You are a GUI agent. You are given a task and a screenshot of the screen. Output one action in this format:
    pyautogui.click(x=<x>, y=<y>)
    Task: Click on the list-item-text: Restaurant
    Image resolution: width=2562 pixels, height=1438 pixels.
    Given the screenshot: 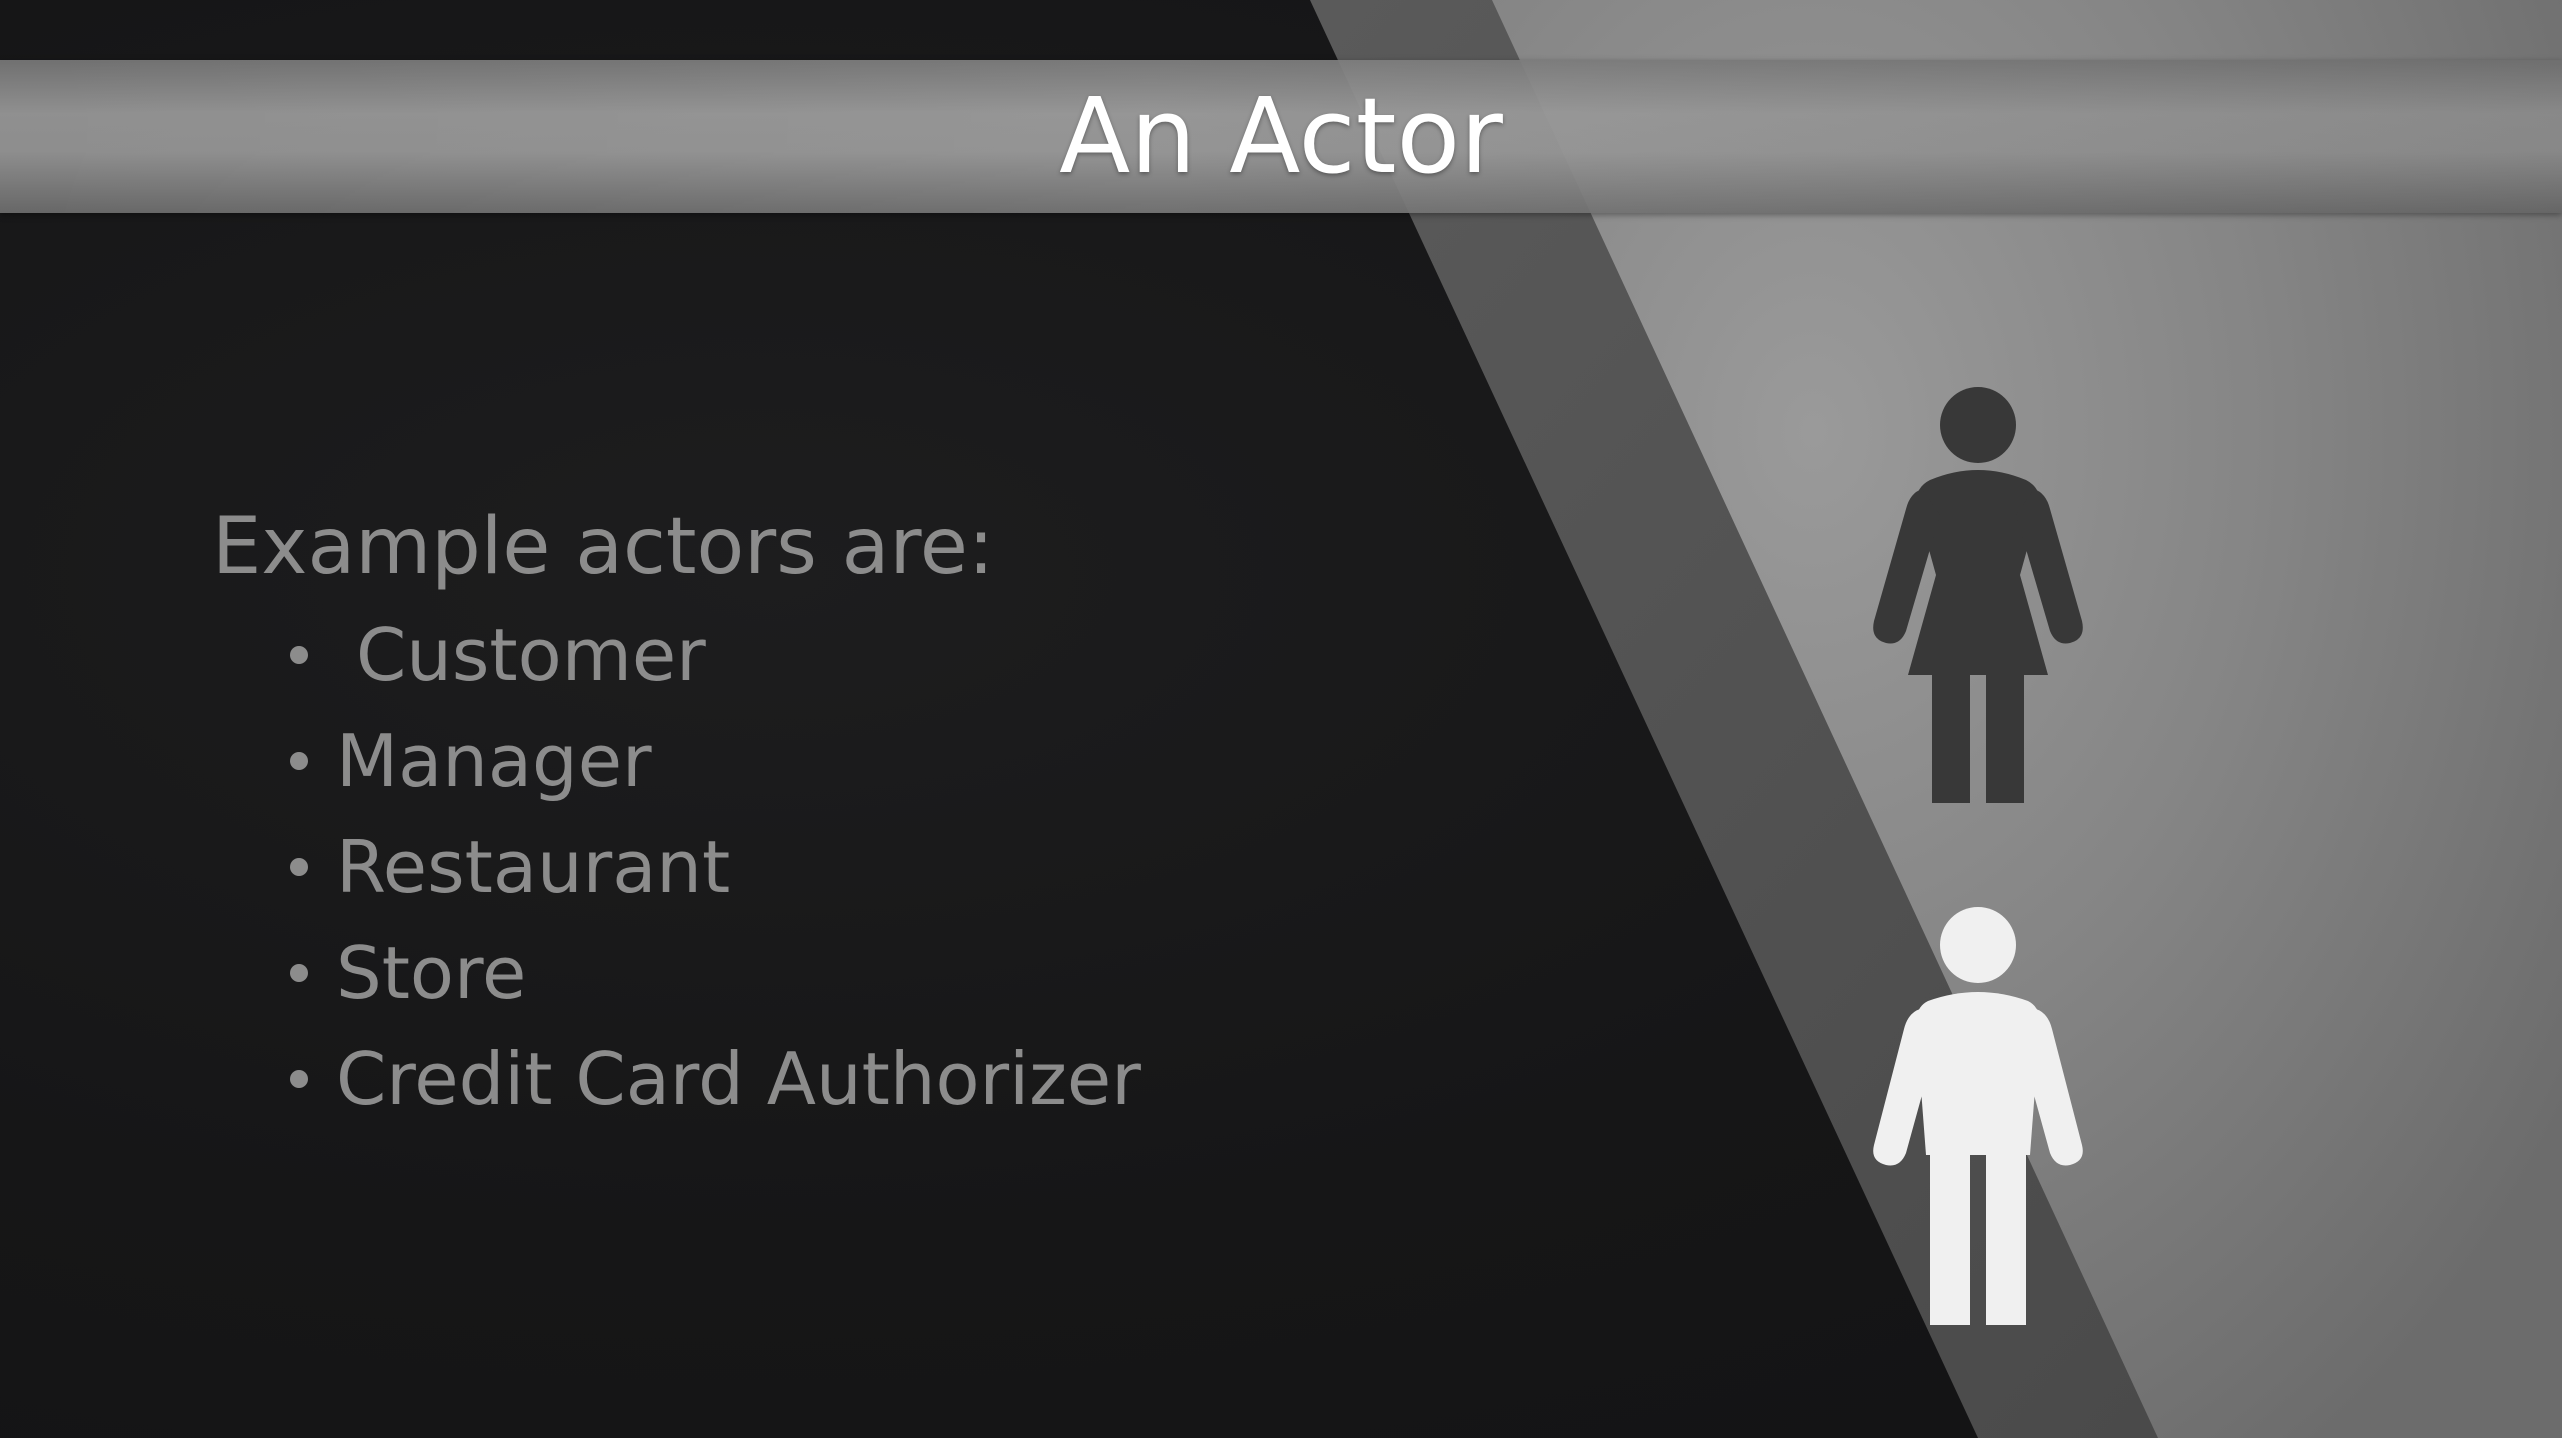 What is the action you would take?
    pyautogui.click(x=533, y=867)
    